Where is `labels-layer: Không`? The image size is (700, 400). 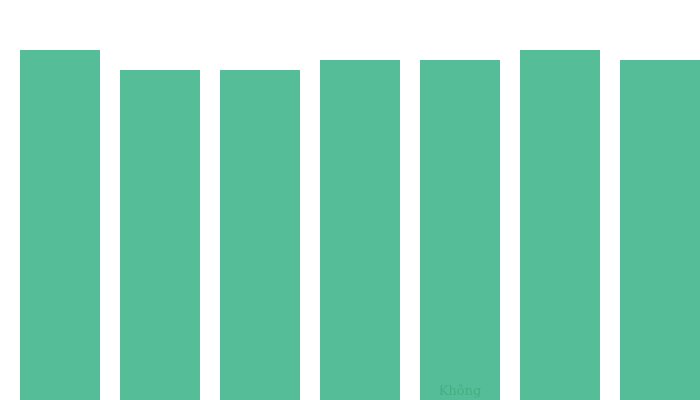
labels-layer: Không is located at coordinates (460, 391).